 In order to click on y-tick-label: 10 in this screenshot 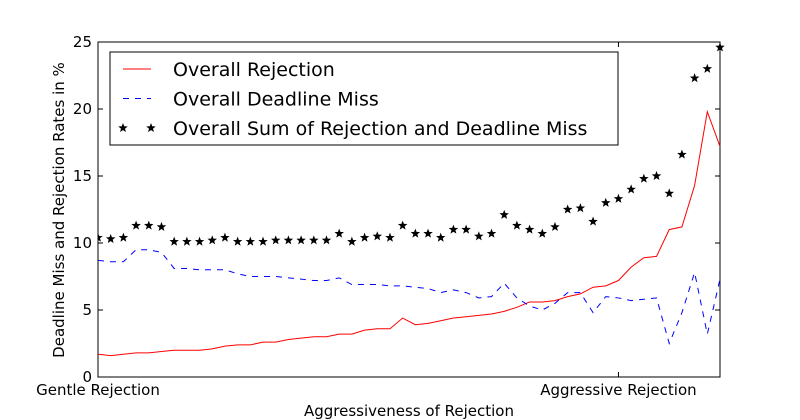, I will do `click(82, 243)`.